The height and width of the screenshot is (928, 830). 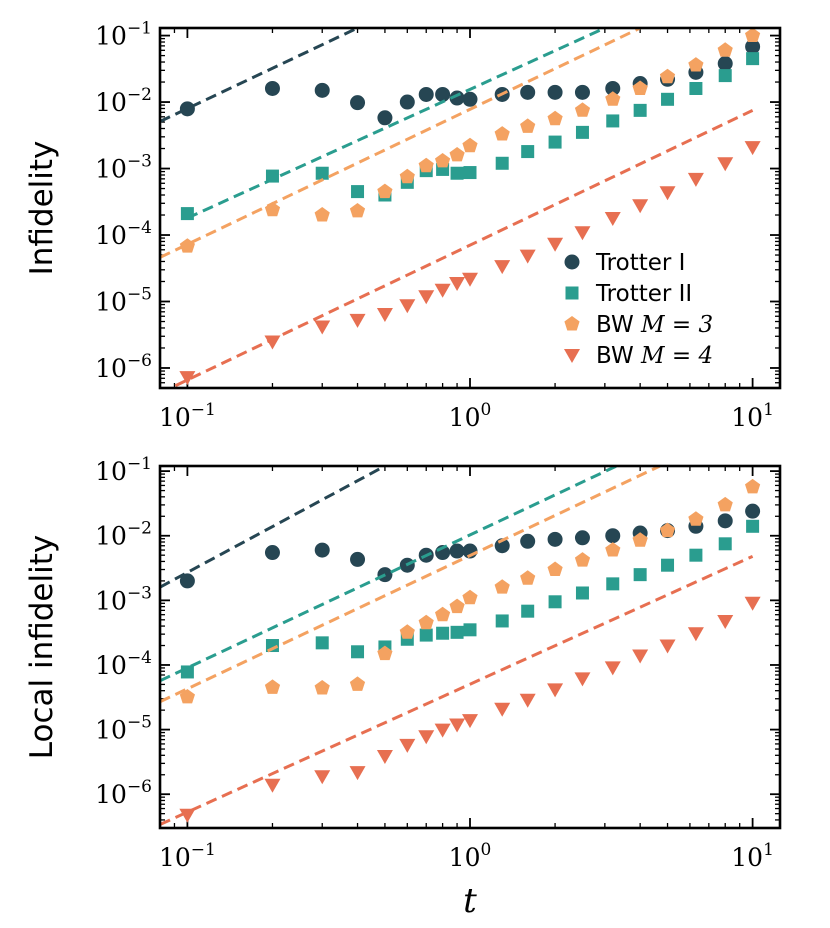 I want to click on y-tick-label: 10⁻¹, so click(x=123, y=35).